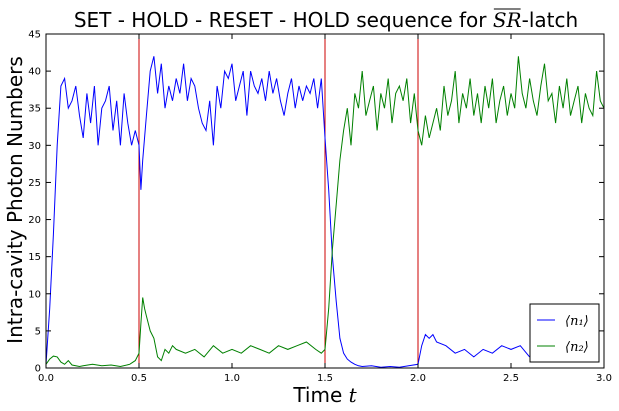  What do you see at coordinates (232, 378) in the screenshot?
I see `x-tick-label-2: 1.0` at bounding box center [232, 378].